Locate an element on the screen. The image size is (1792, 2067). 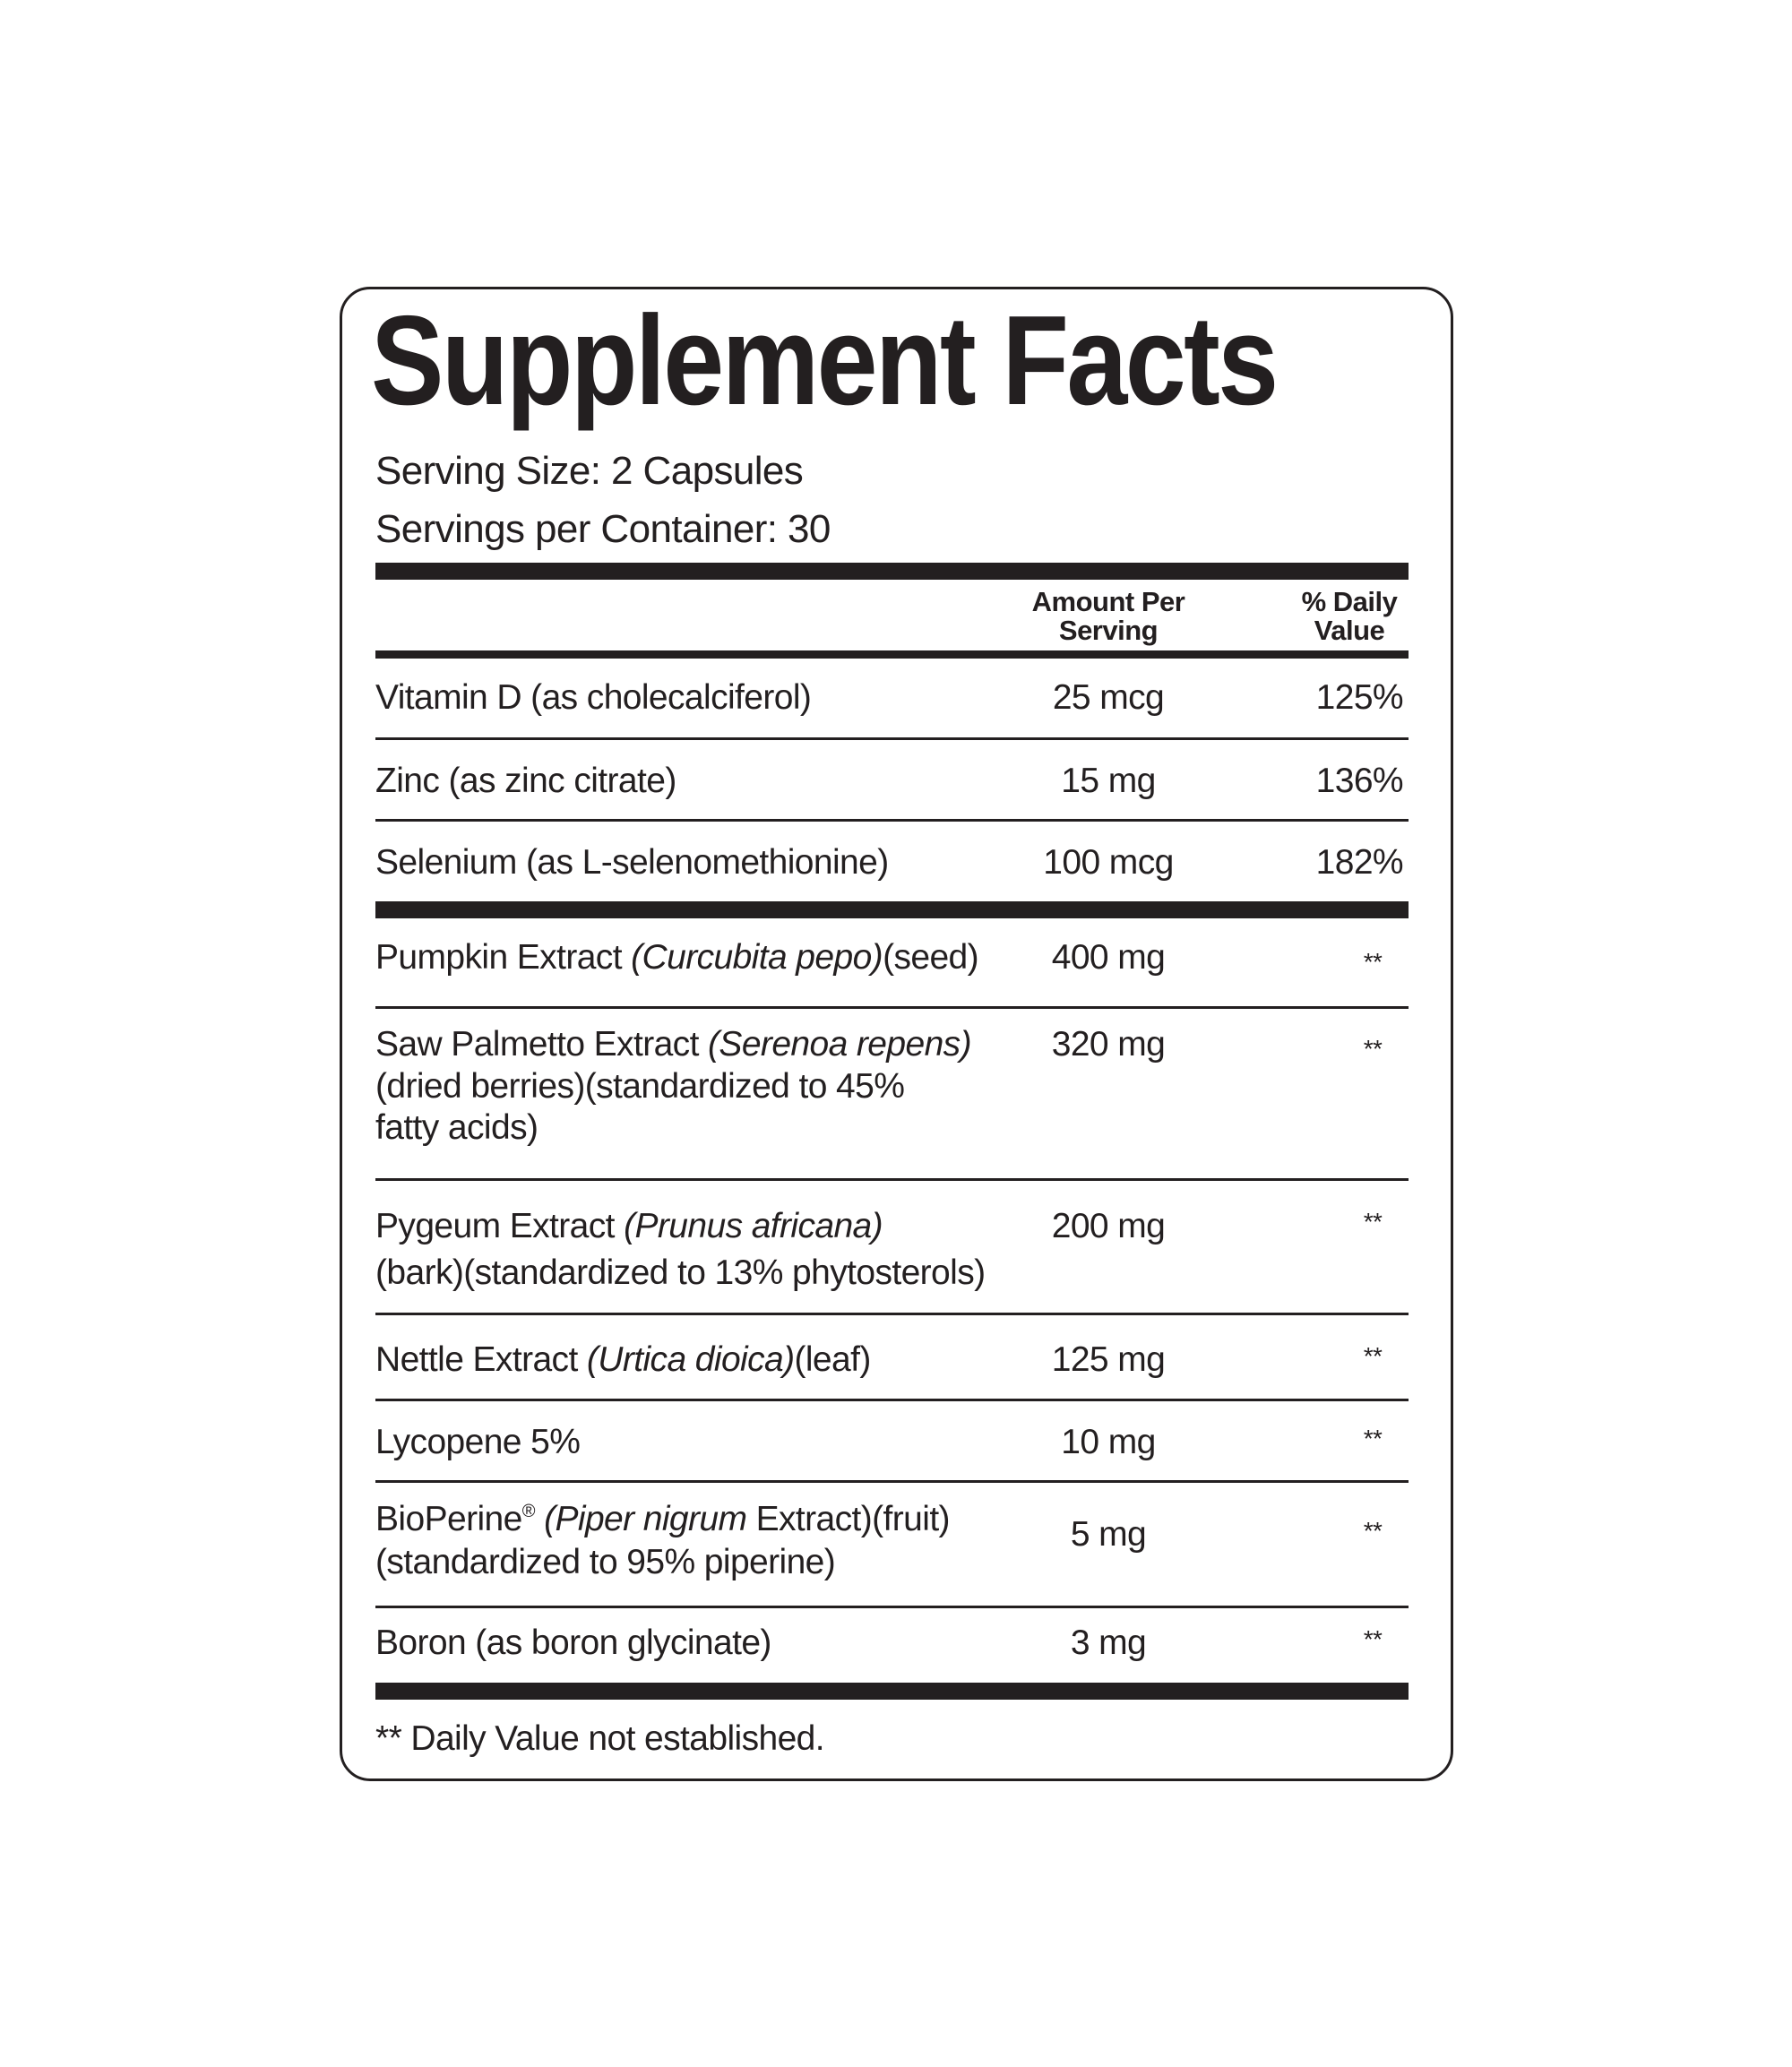
ingredient-name: Boron (as boron glycinate) is located at coordinates (573, 1642).